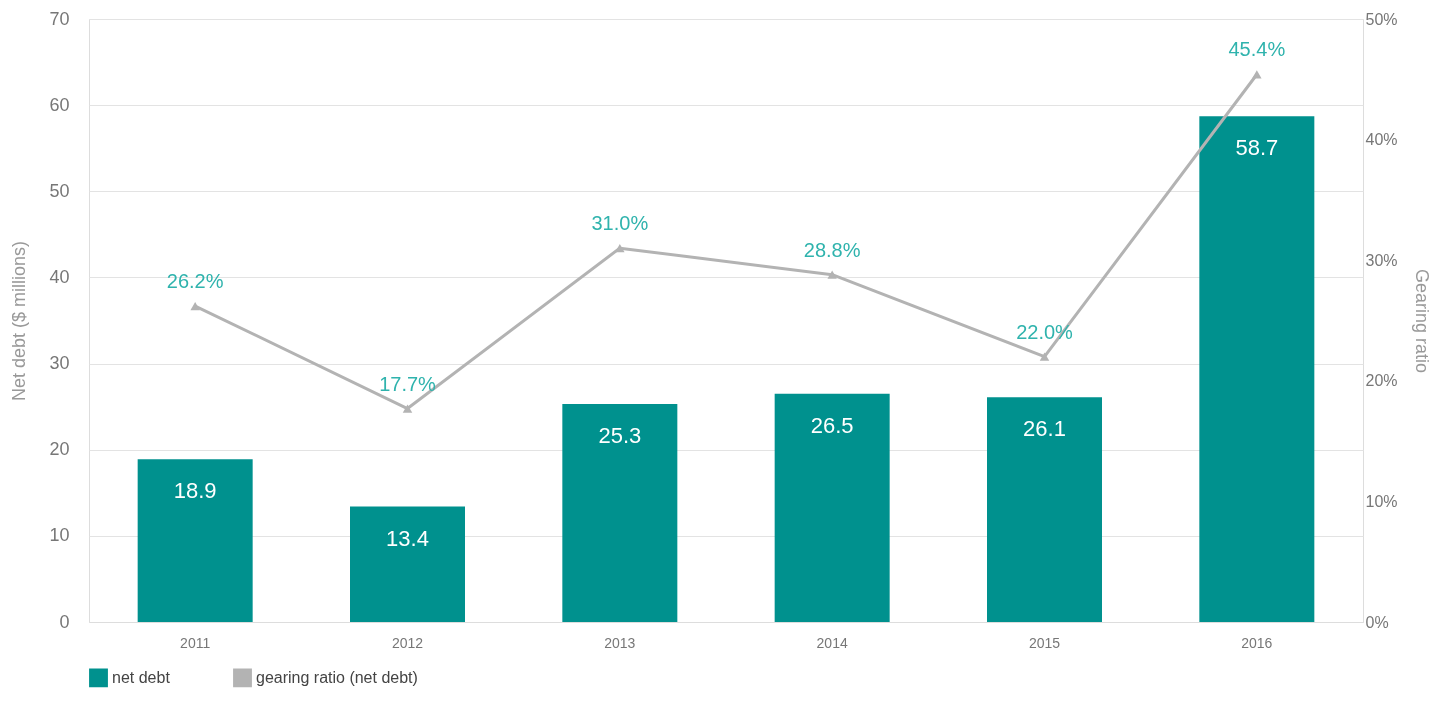 Image resolution: width=1454 pixels, height=717 pixels. What do you see at coordinates (59, 363) in the screenshot?
I see `y-tick-label: 30` at bounding box center [59, 363].